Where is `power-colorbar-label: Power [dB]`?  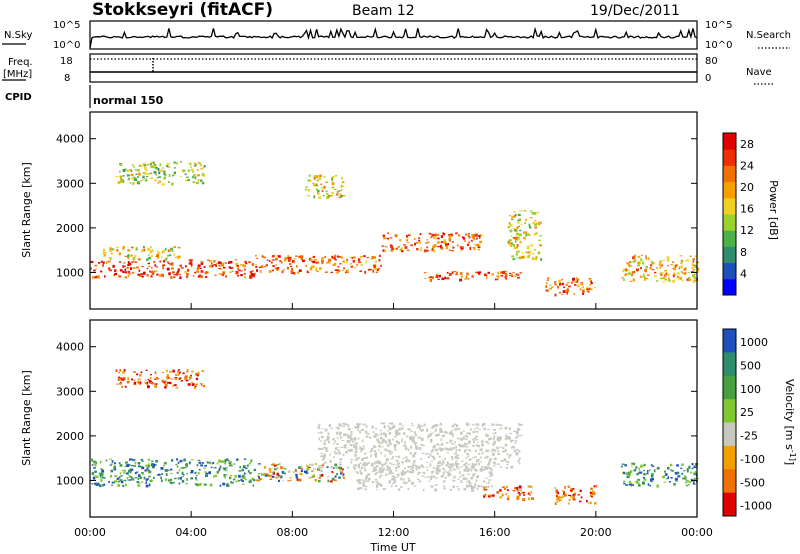 power-colorbar-label: Power [dB] is located at coordinates (773, 210).